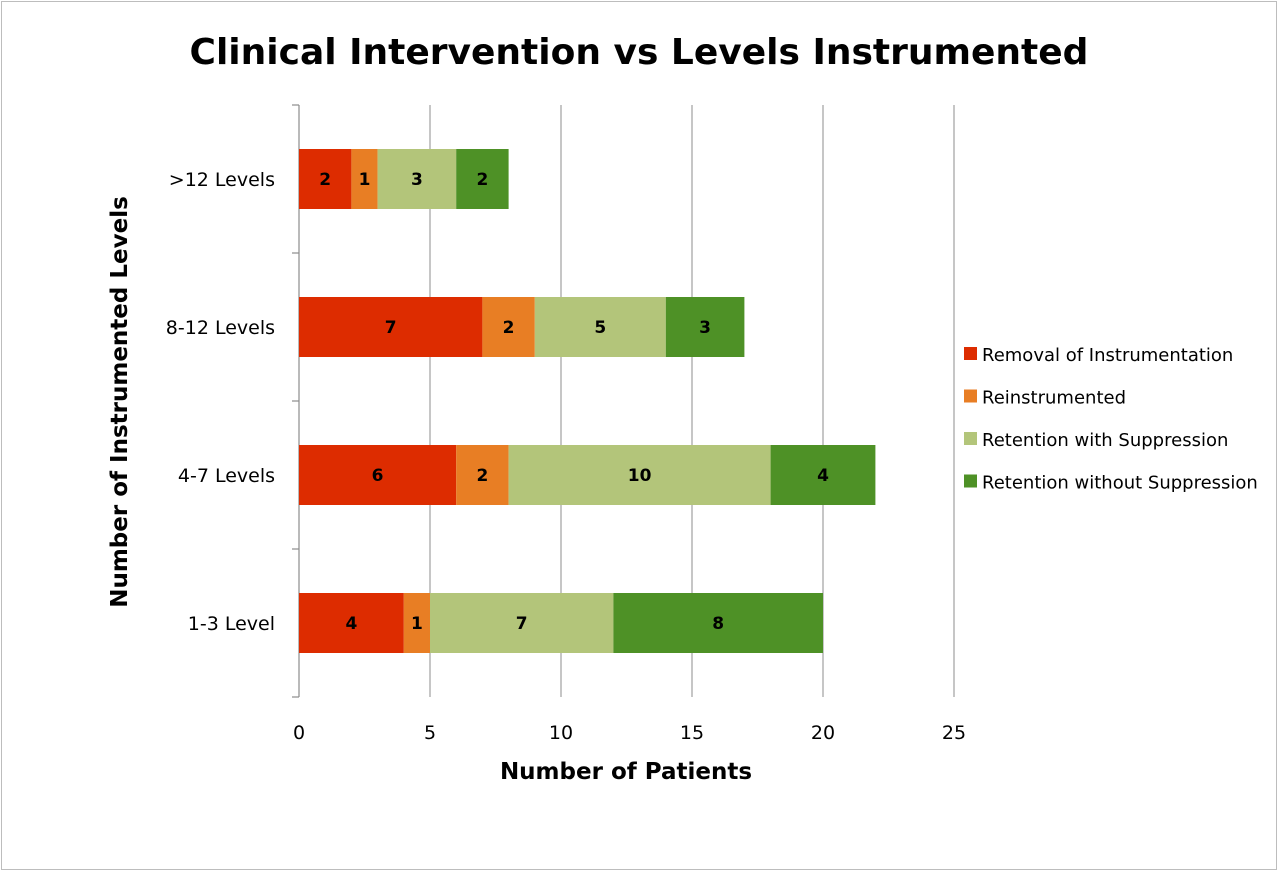 The image size is (1280, 873). I want to click on bar-value-label: 8, so click(718, 624).